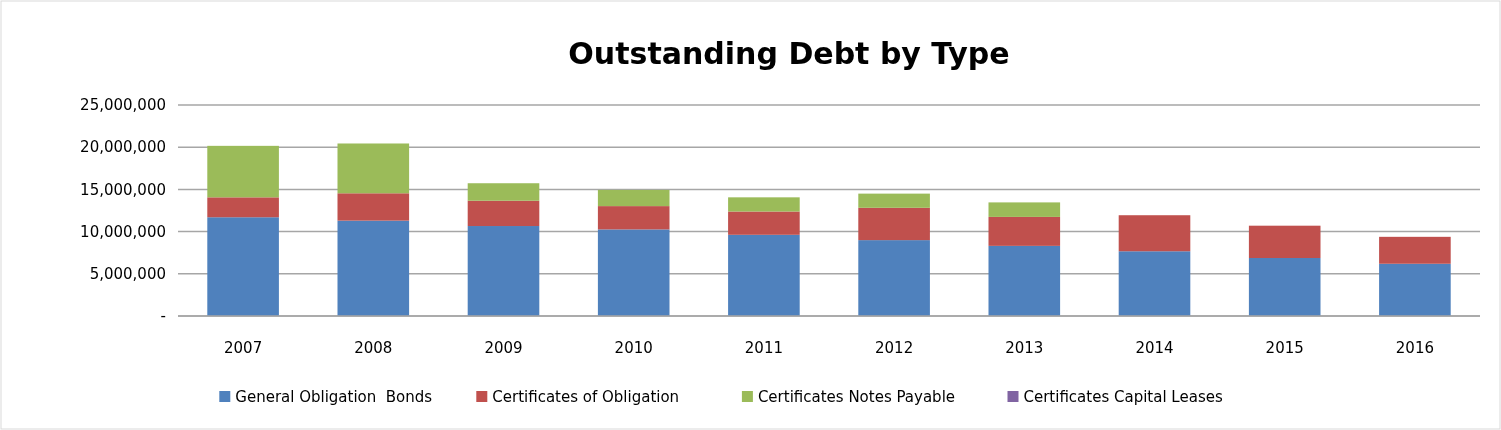  What do you see at coordinates (123, 231) in the screenshot?
I see `y-tick-label: 10,000,000` at bounding box center [123, 231].